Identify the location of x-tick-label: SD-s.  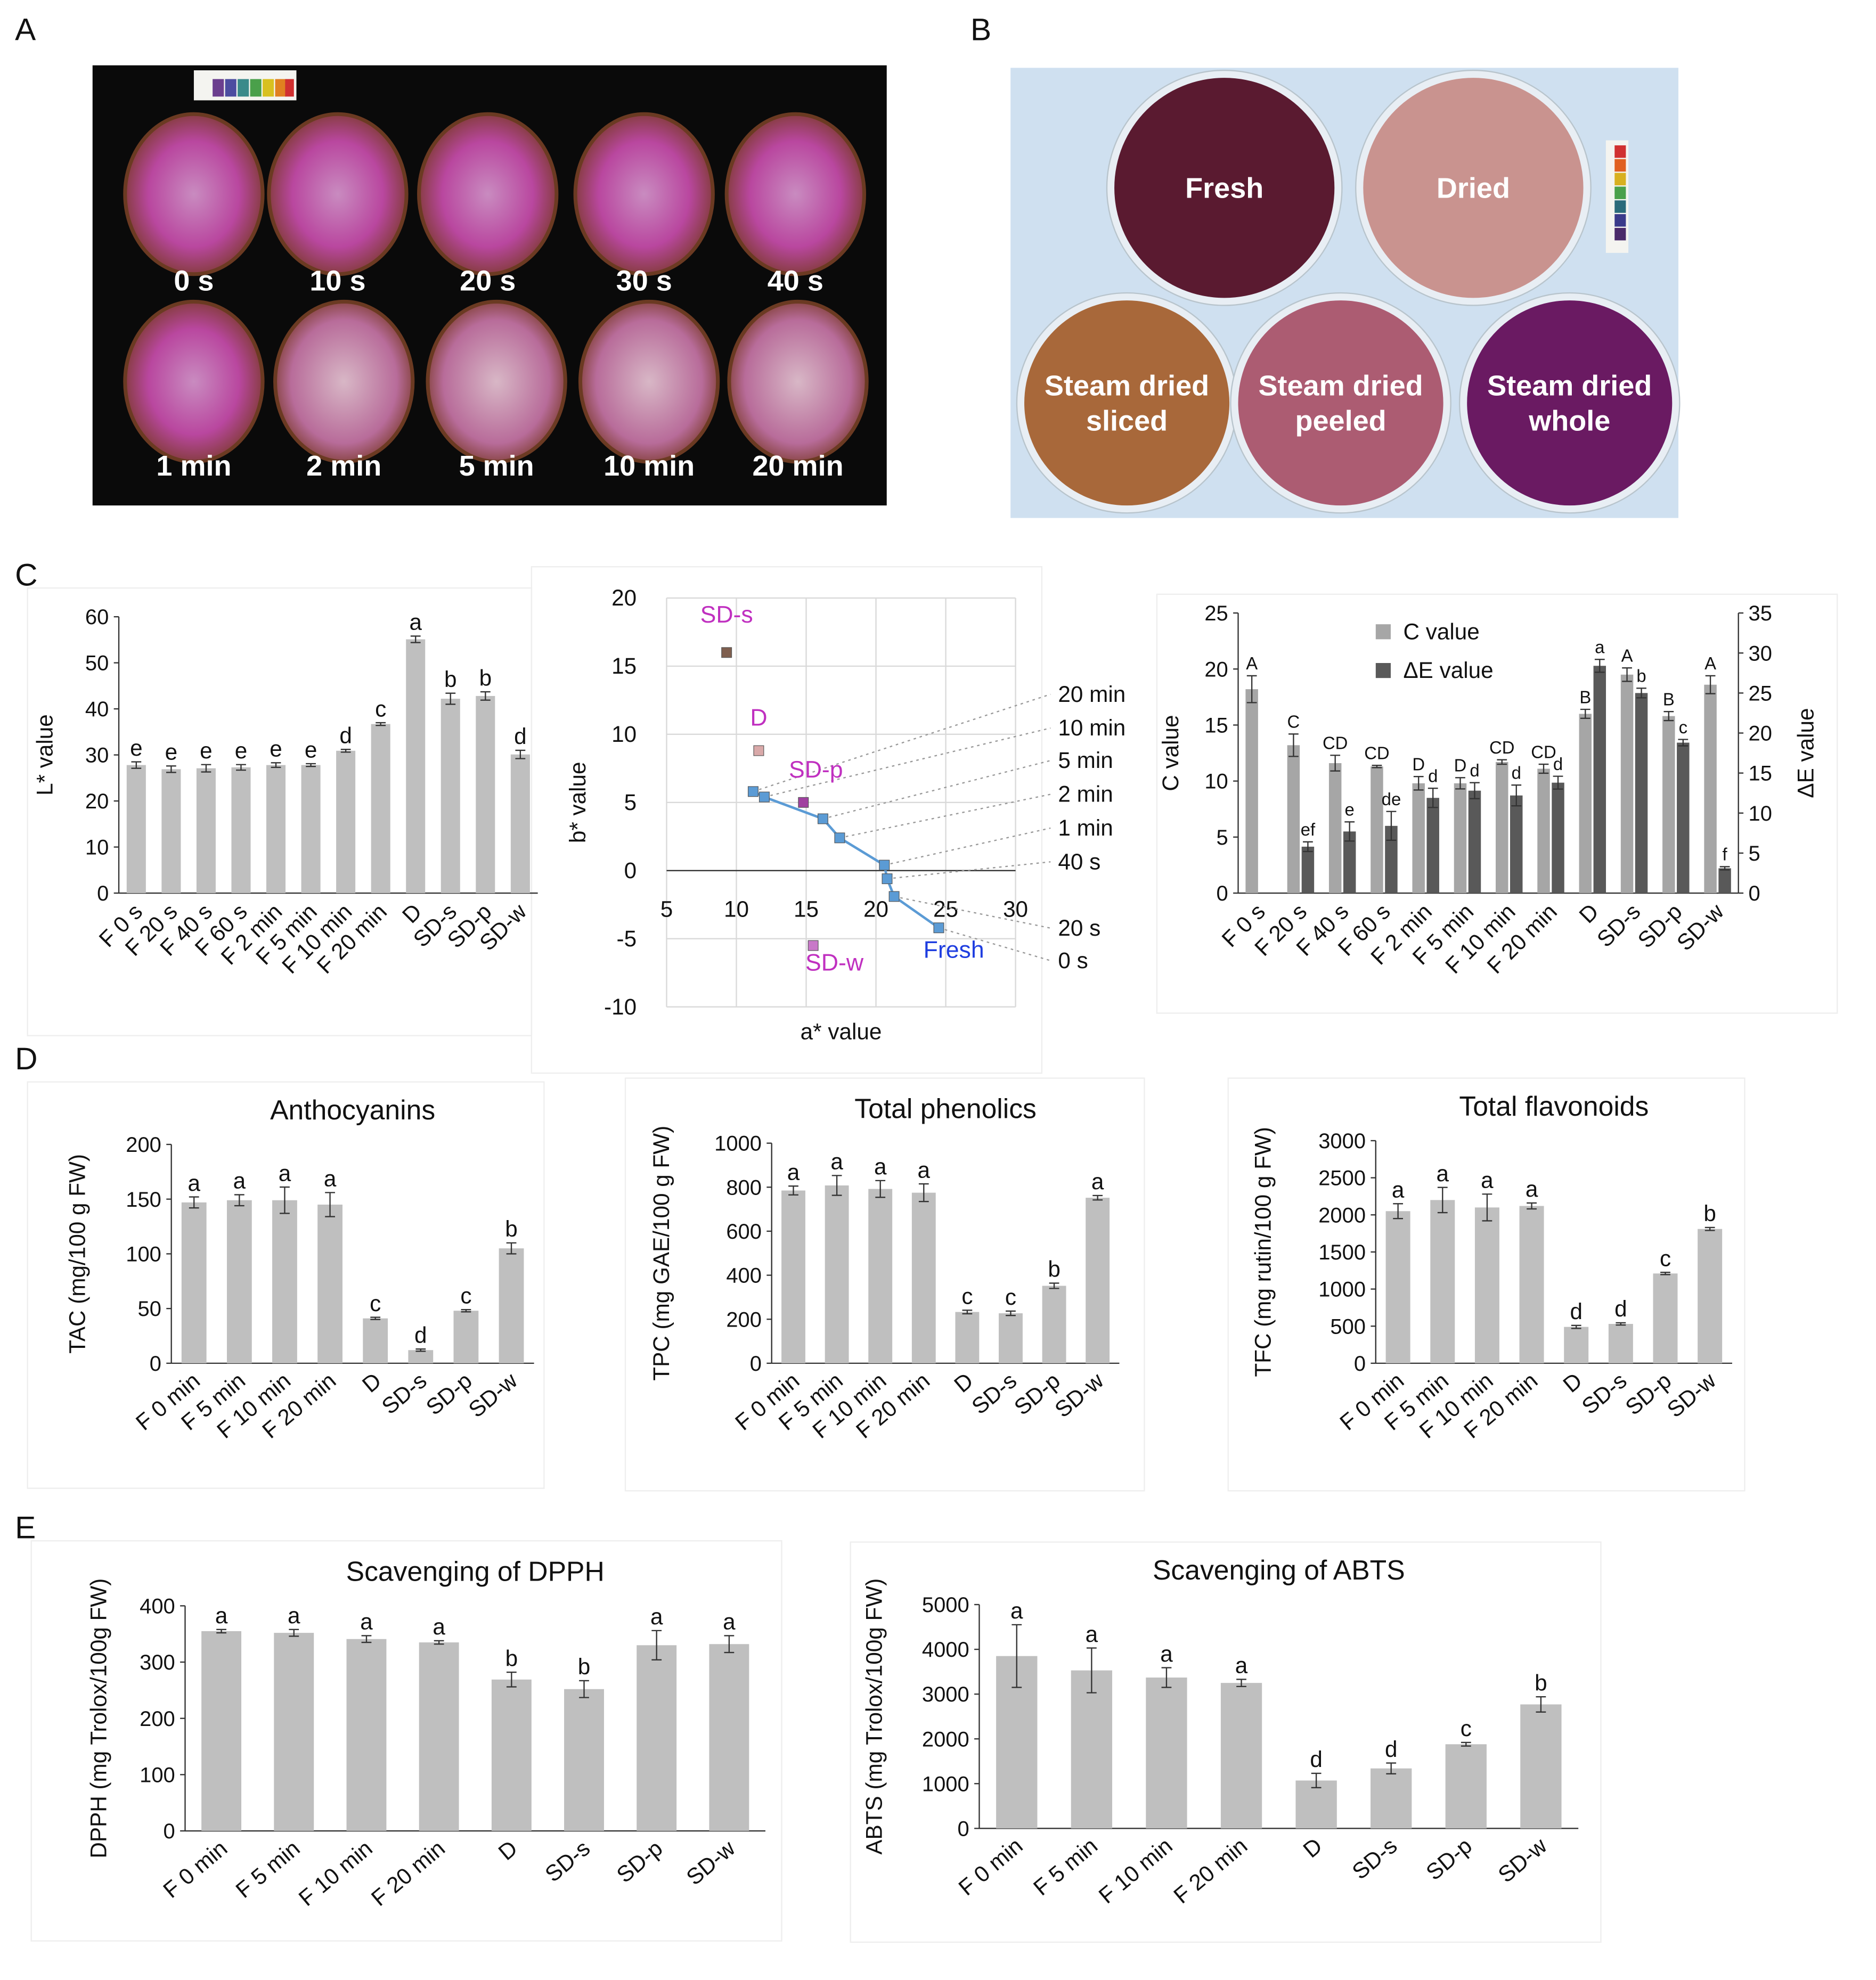
(1374, 1859).